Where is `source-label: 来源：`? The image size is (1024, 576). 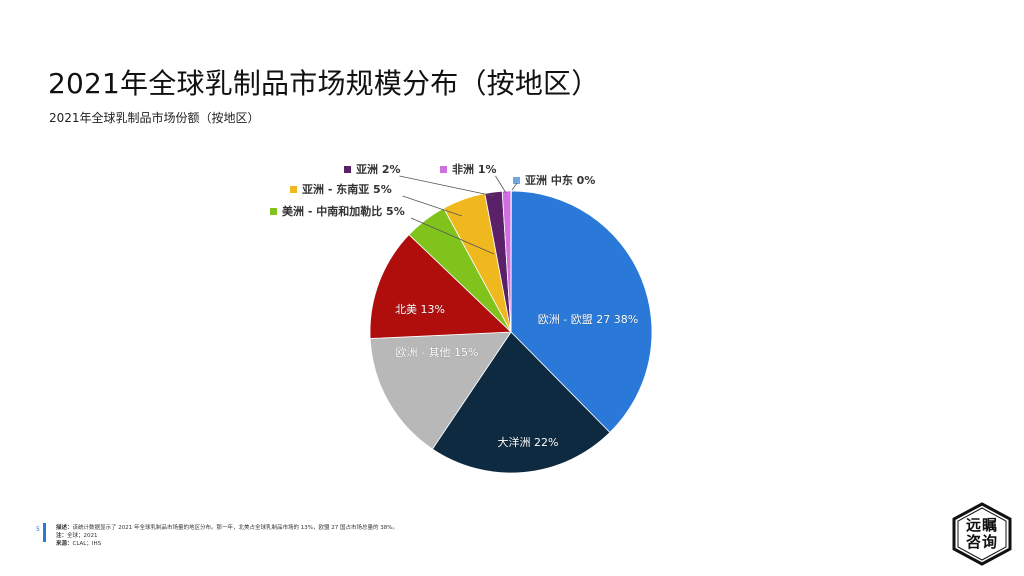 source-label: 来源： is located at coordinates (64, 544).